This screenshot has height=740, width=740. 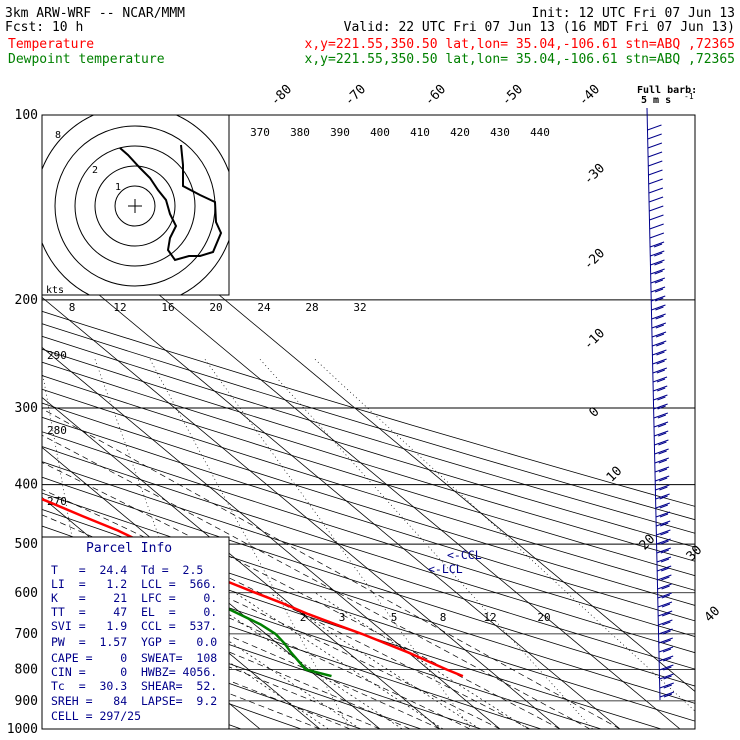 What do you see at coordinates (500, 132) in the screenshot?
I see `theta-tick-label: 430` at bounding box center [500, 132].